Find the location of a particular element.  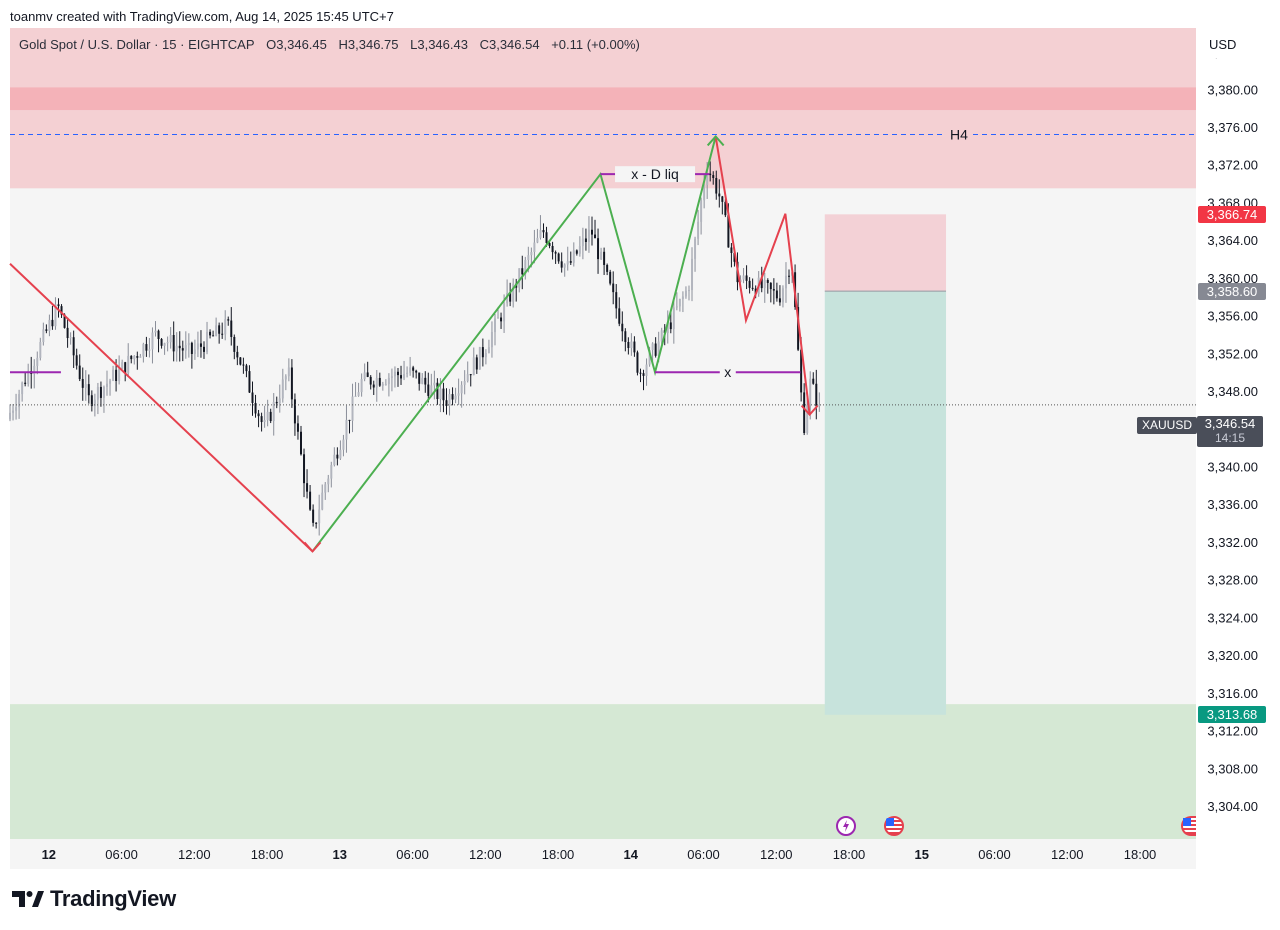

y-tick-label: 3,348.00 is located at coordinates (1232, 391).